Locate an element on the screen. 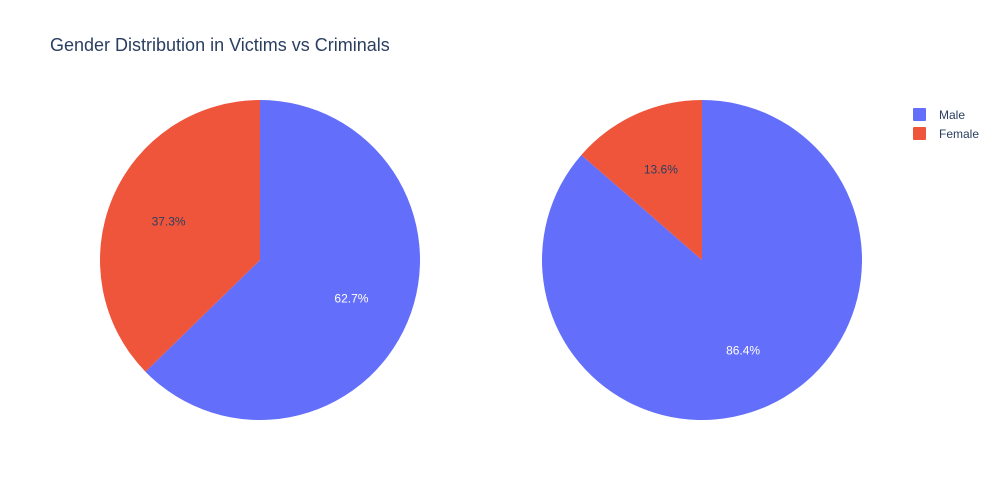  legend-item-male: Male is located at coordinates (939, 115).